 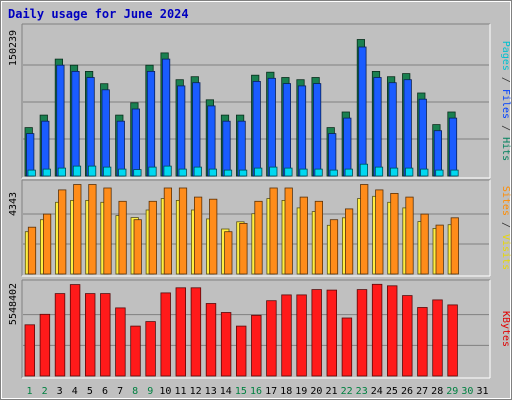 What do you see at coordinates (13, 304) in the screenshot?
I see `y-max-label: 5548402` at bounding box center [13, 304].